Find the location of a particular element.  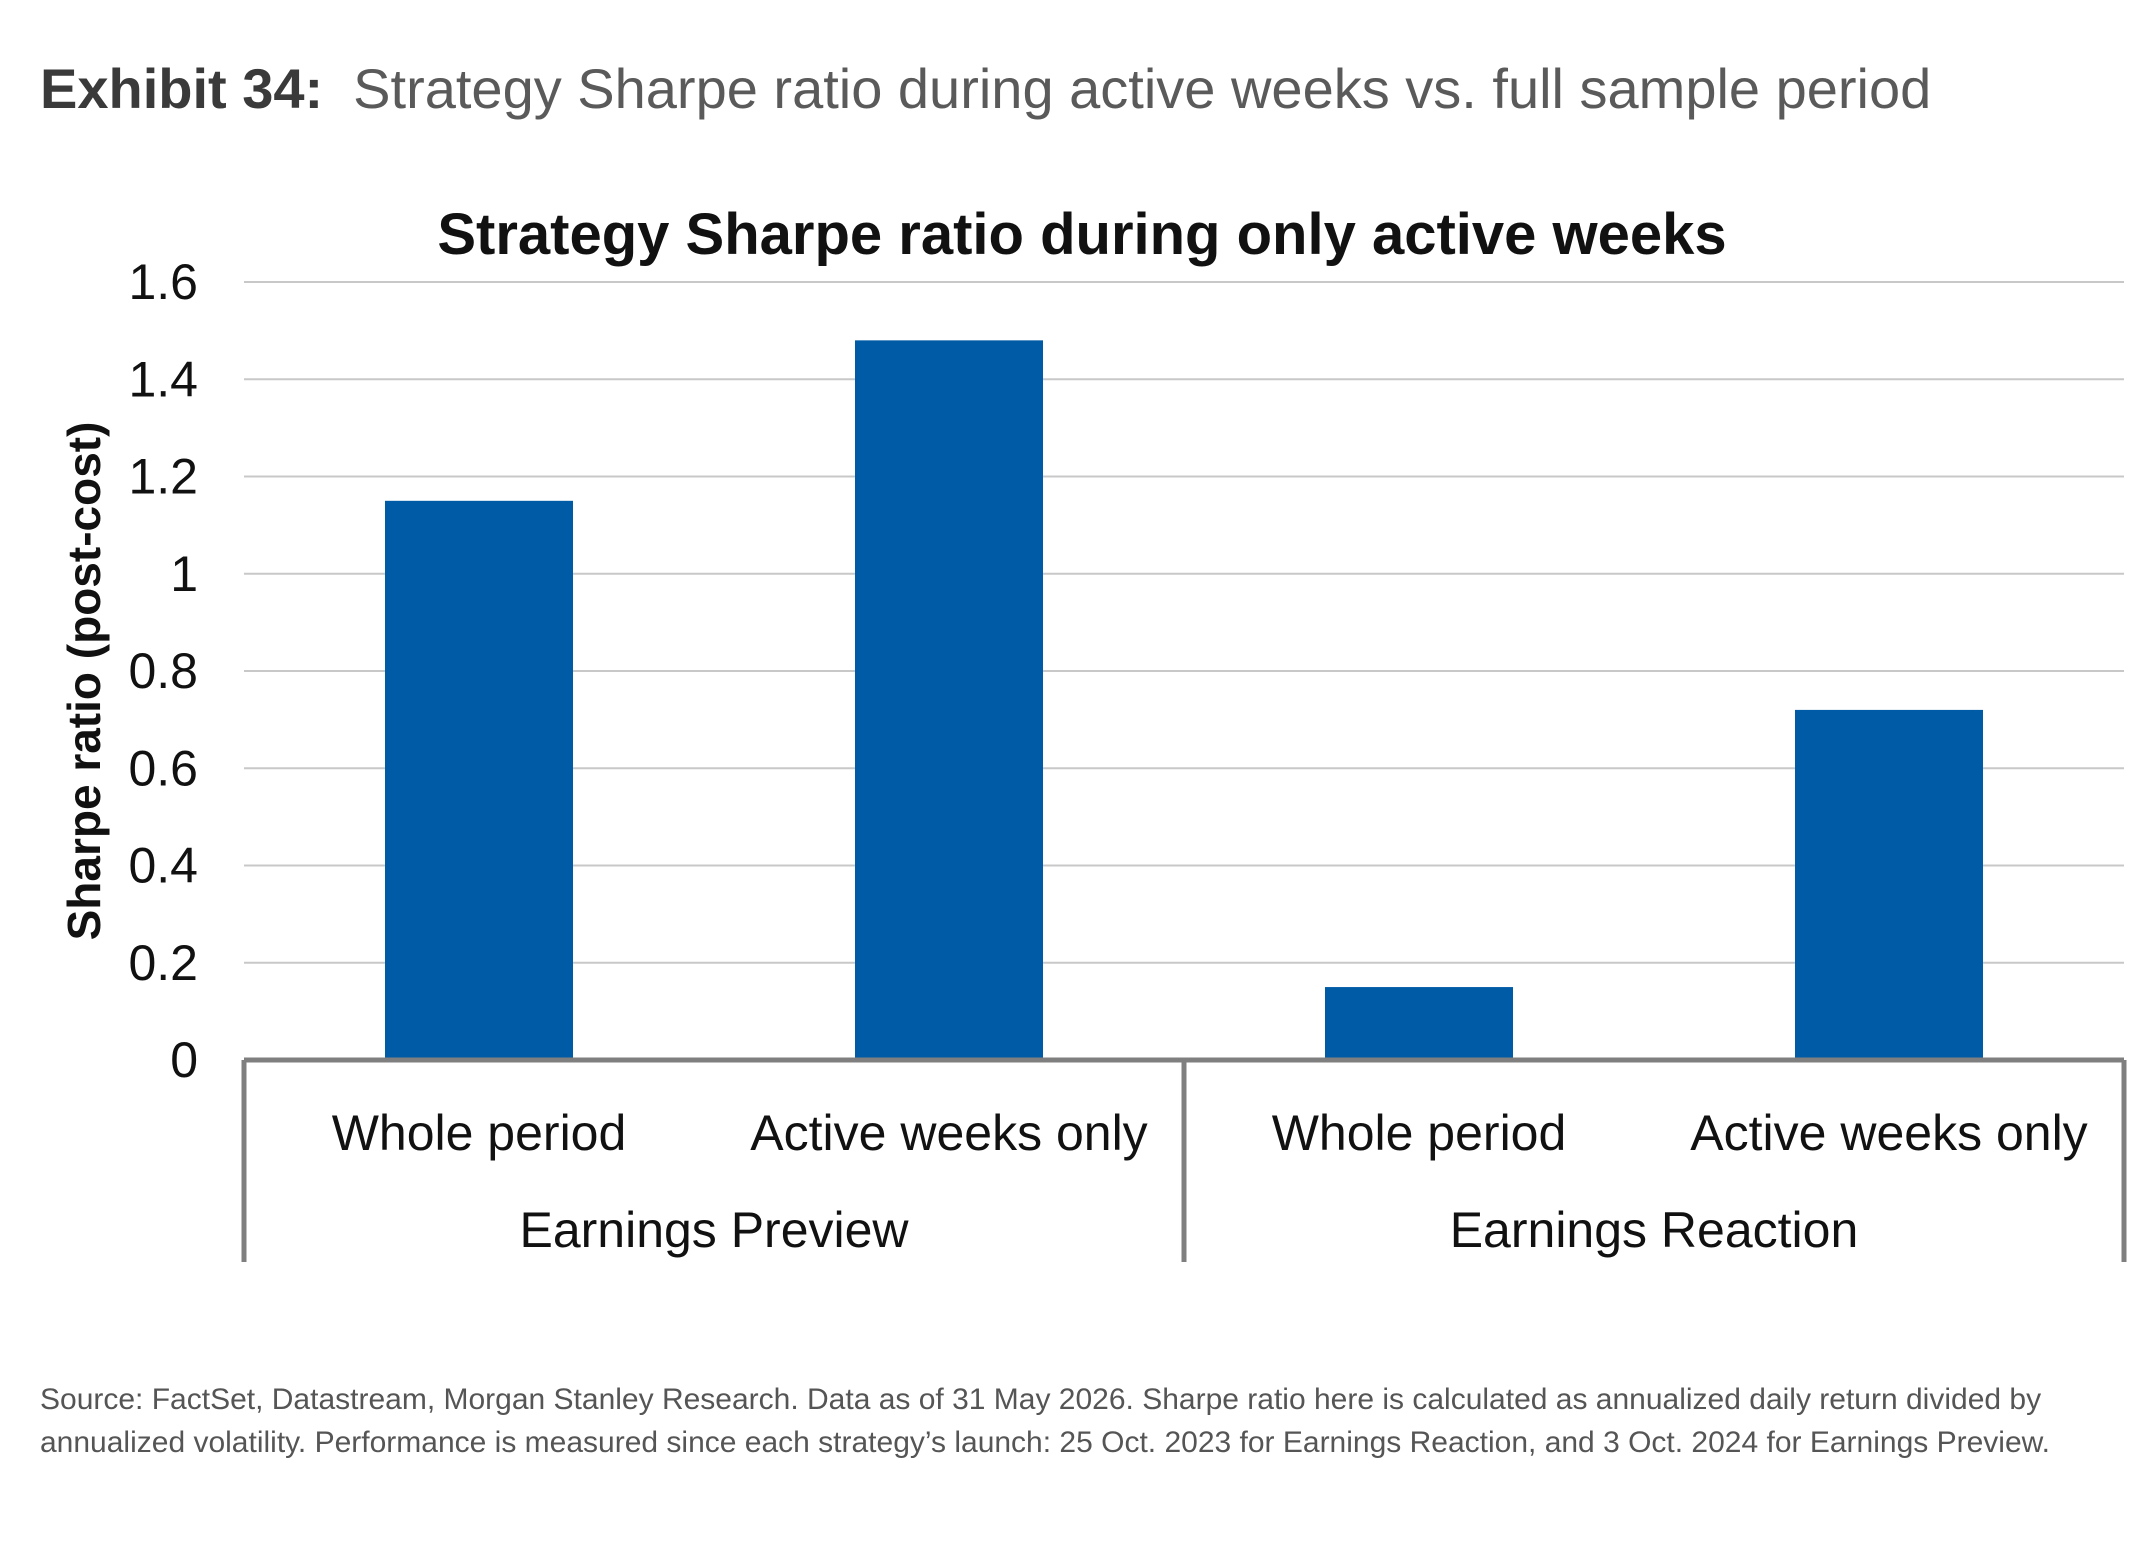

y-tick-label: 1.2 is located at coordinates (163, 477).